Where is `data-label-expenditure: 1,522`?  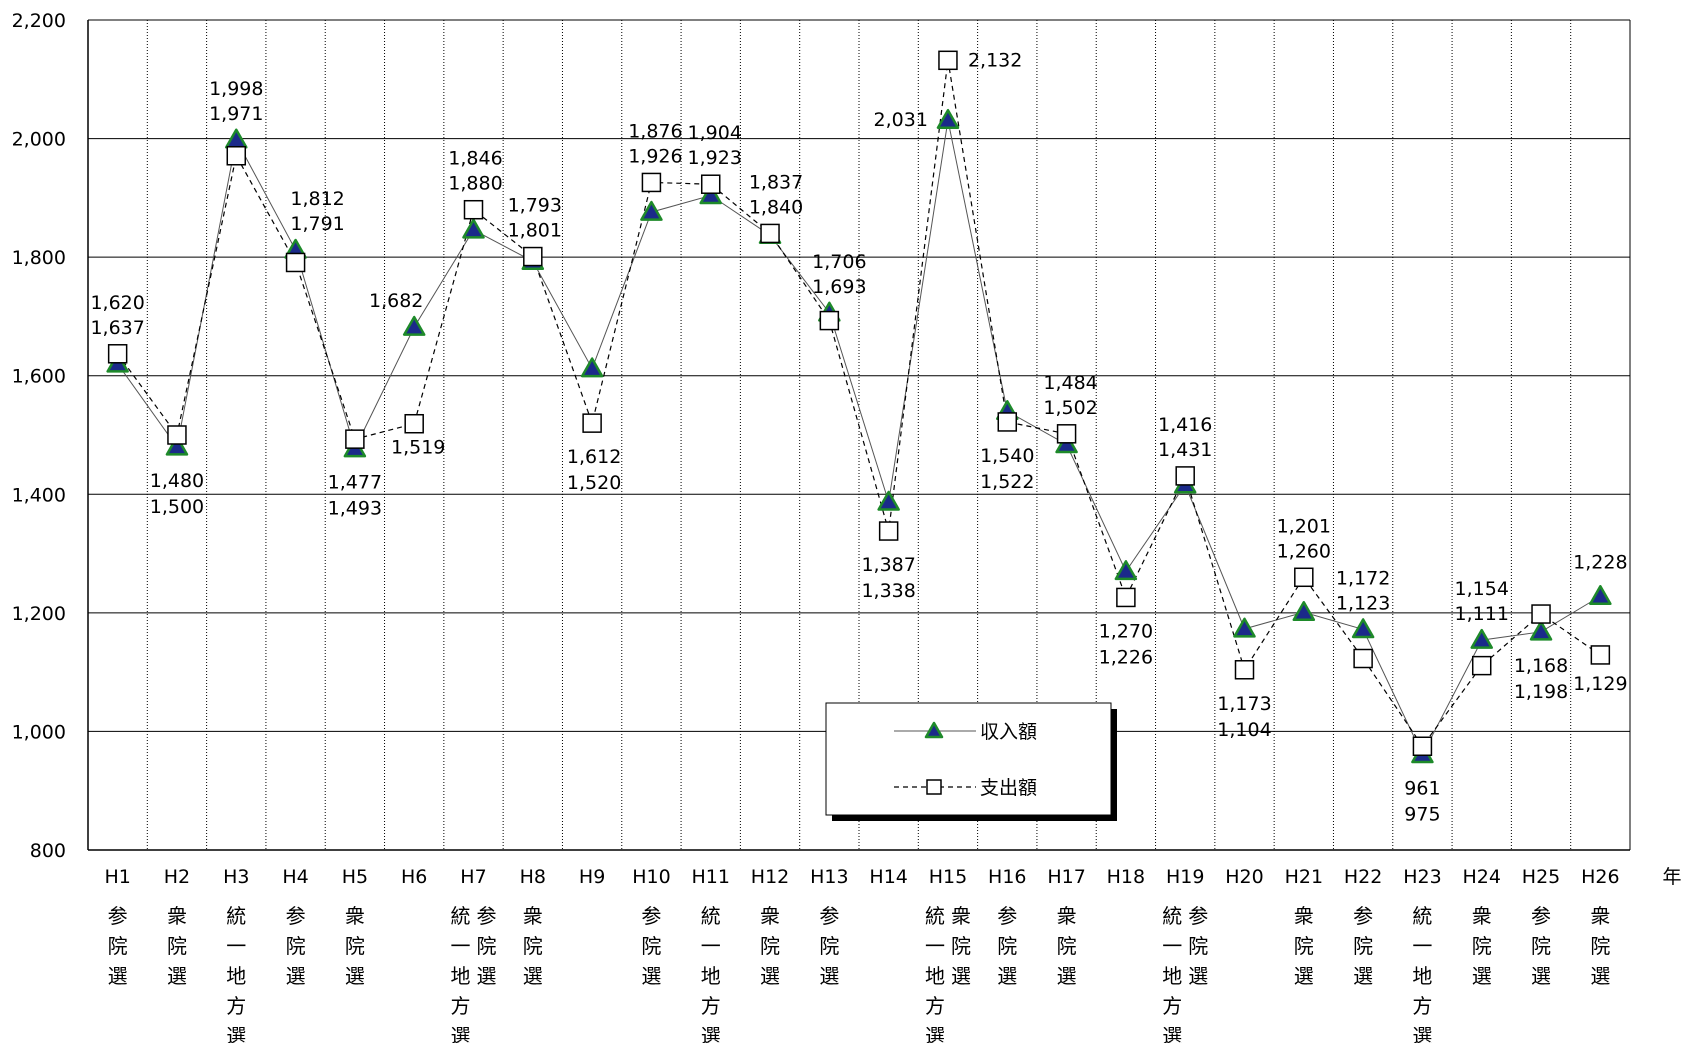 data-label-expenditure: 1,522 is located at coordinates (1007, 482).